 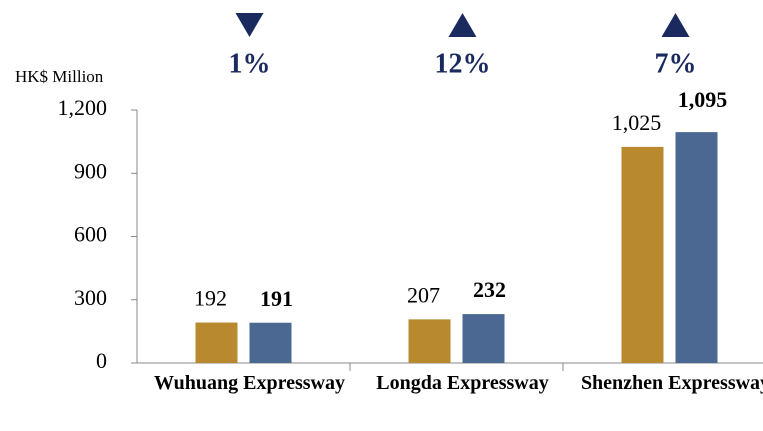 What do you see at coordinates (676, 63) in the screenshot?
I see `change-label: 7%` at bounding box center [676, 63].